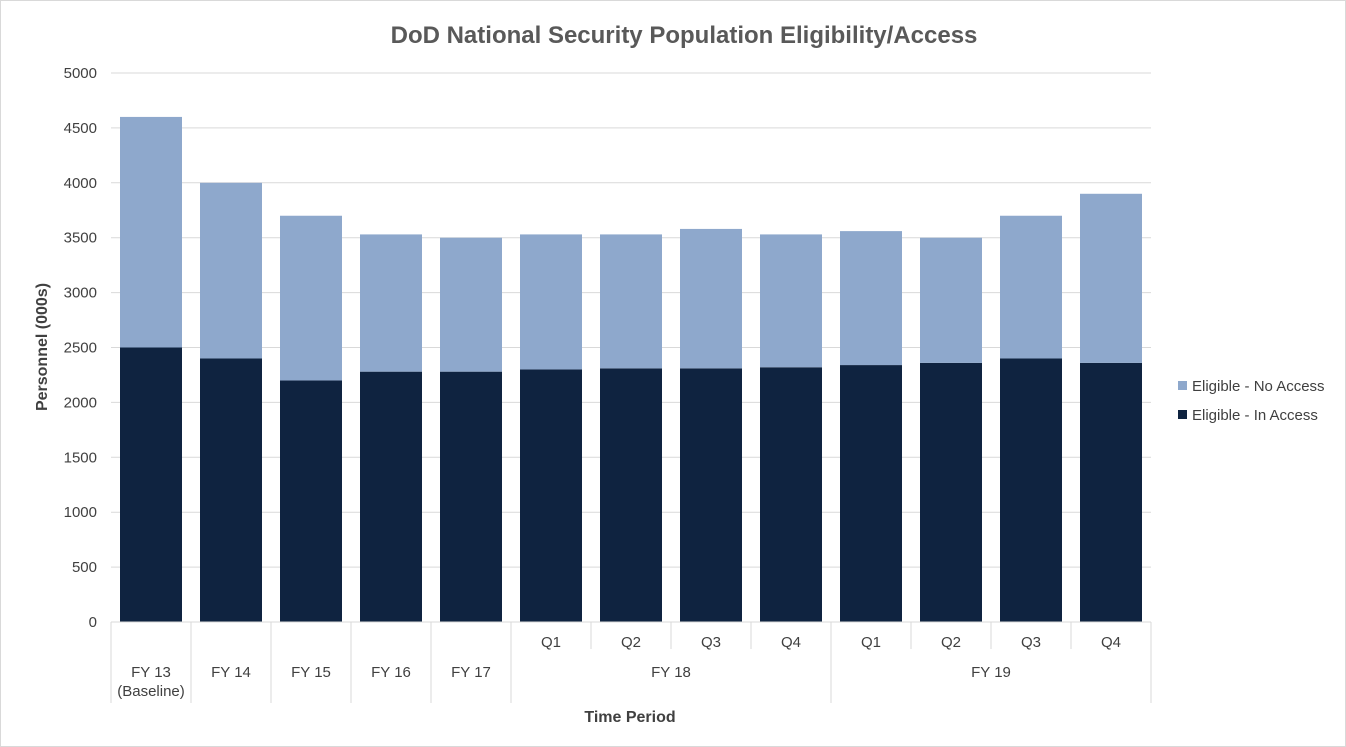 This screenshot has width=1346, height=747. I want to click on y-tick-label: 2500, so click(80, 348).